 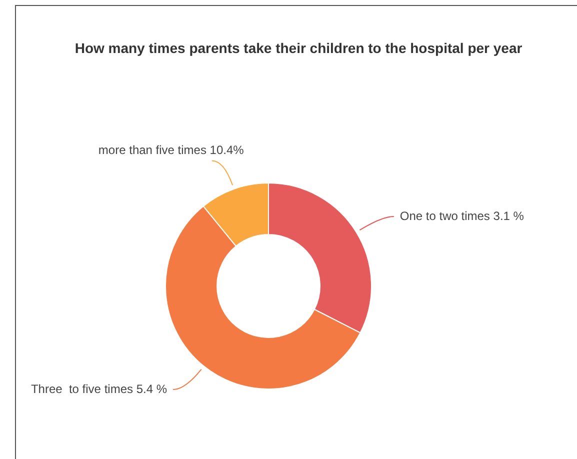 I want to click on slice-label: One to two times 3.1 %, so click(x=462, y=215).